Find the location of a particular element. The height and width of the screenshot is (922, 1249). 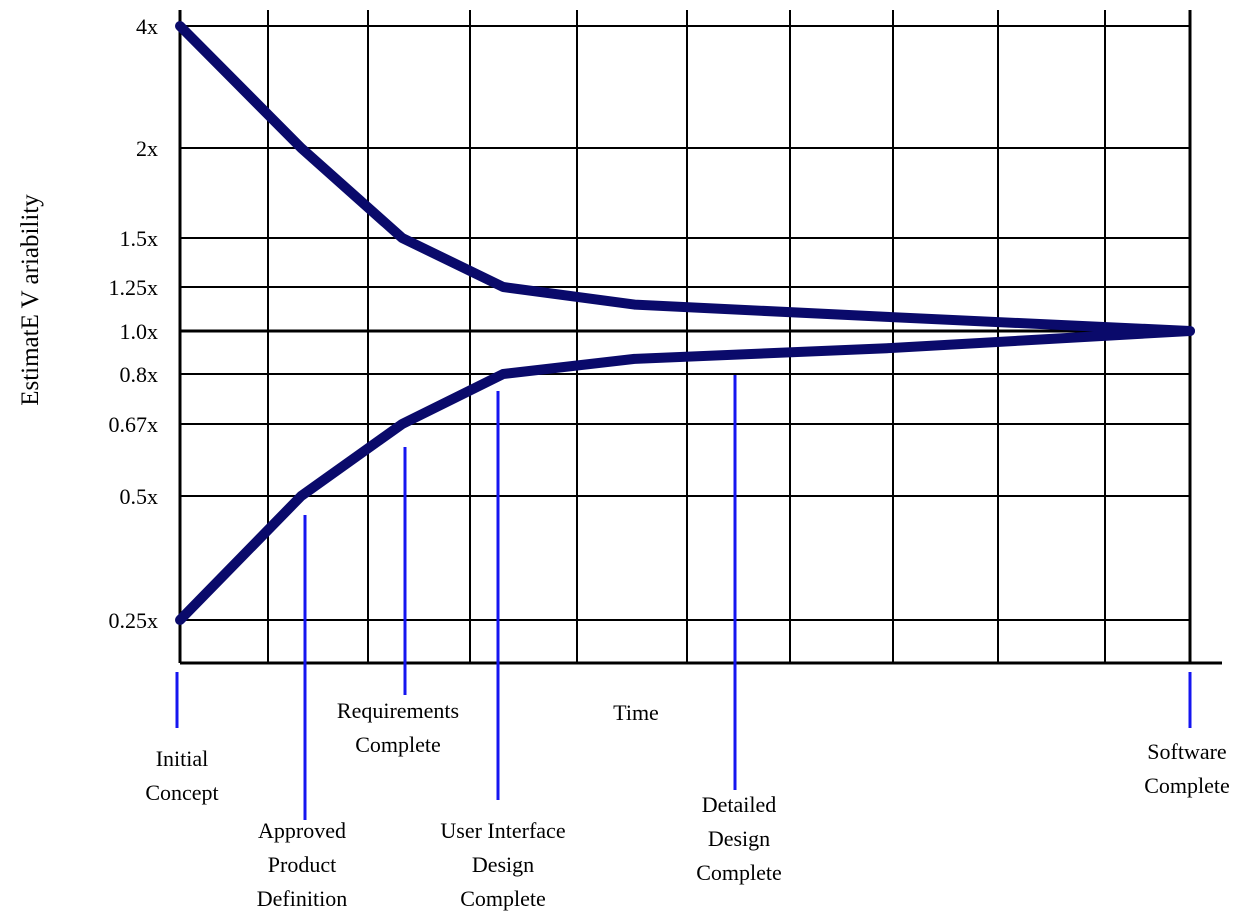

milestone-label: Requirements Complete is located at coordinates (398, 727).